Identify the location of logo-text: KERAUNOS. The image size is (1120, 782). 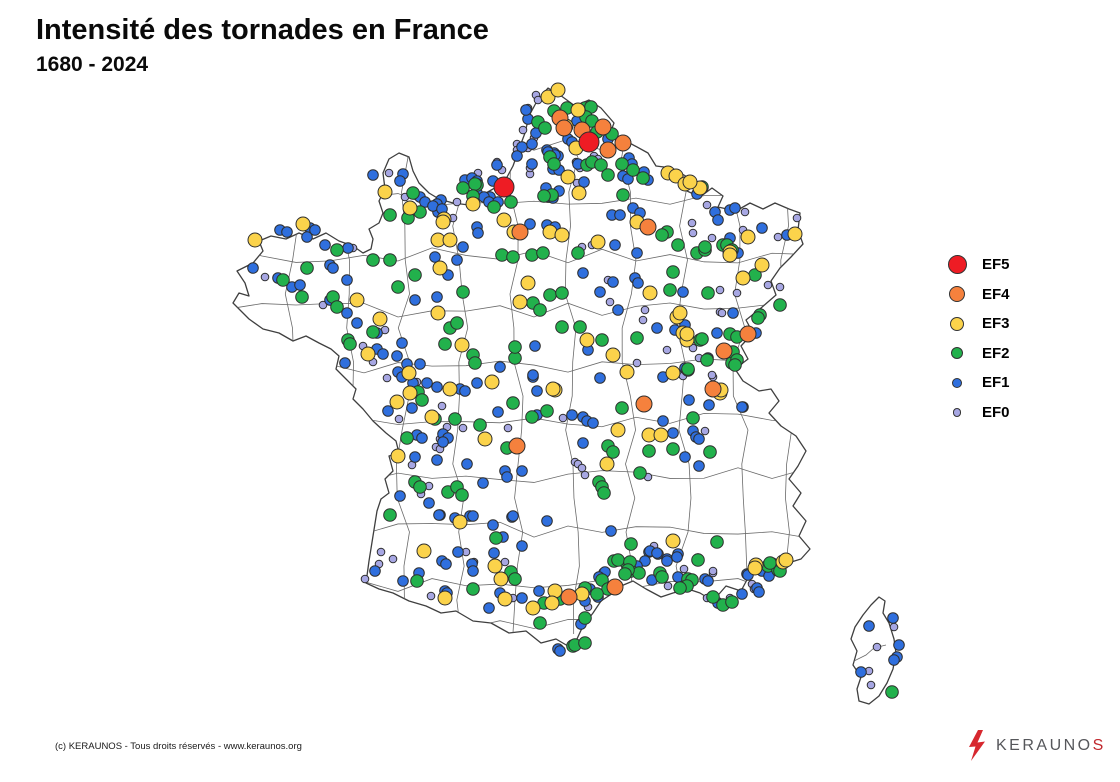
(1051, 746).